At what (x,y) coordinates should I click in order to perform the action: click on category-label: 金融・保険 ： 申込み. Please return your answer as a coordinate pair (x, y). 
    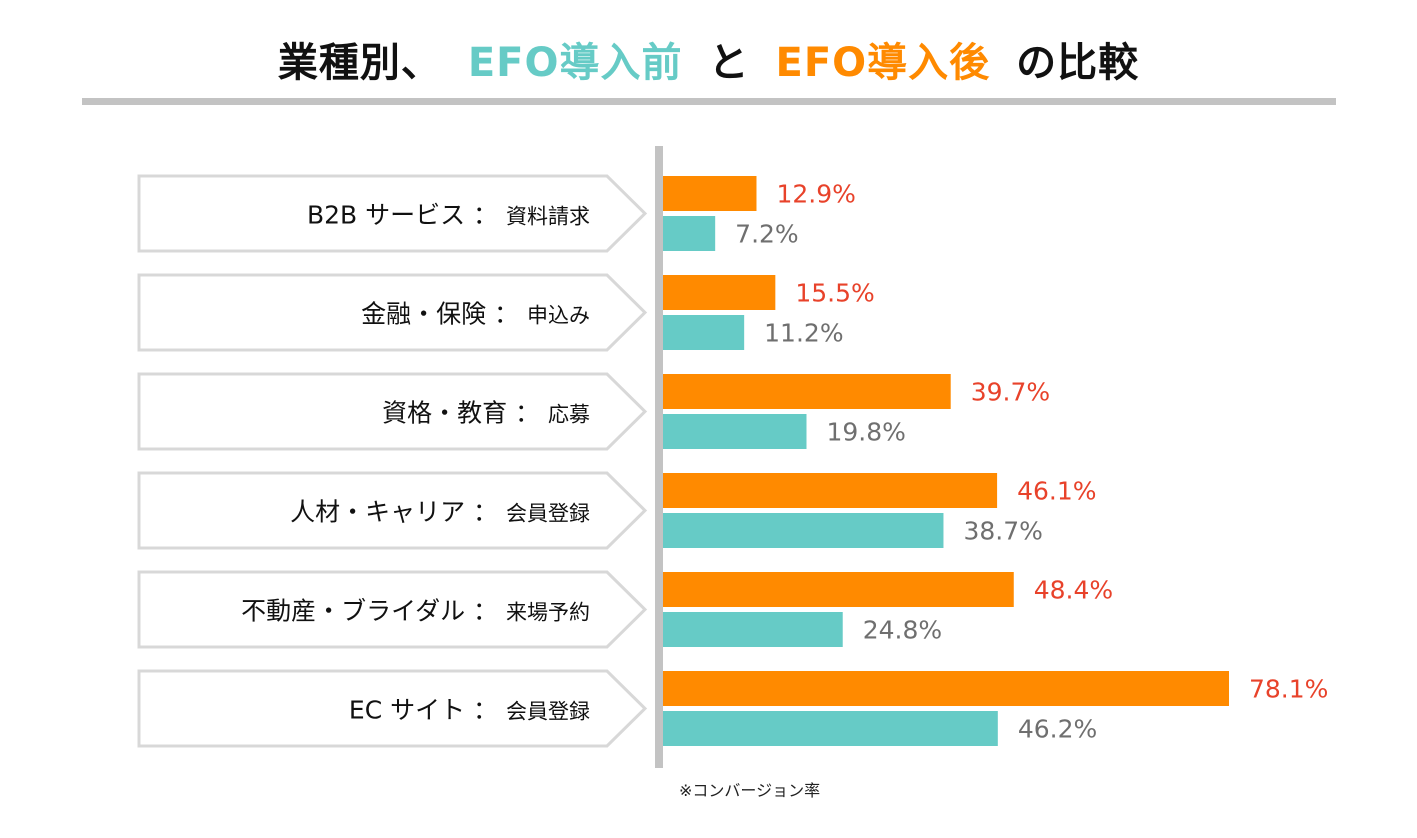
    Looking at the image, I should click on (475, 314).